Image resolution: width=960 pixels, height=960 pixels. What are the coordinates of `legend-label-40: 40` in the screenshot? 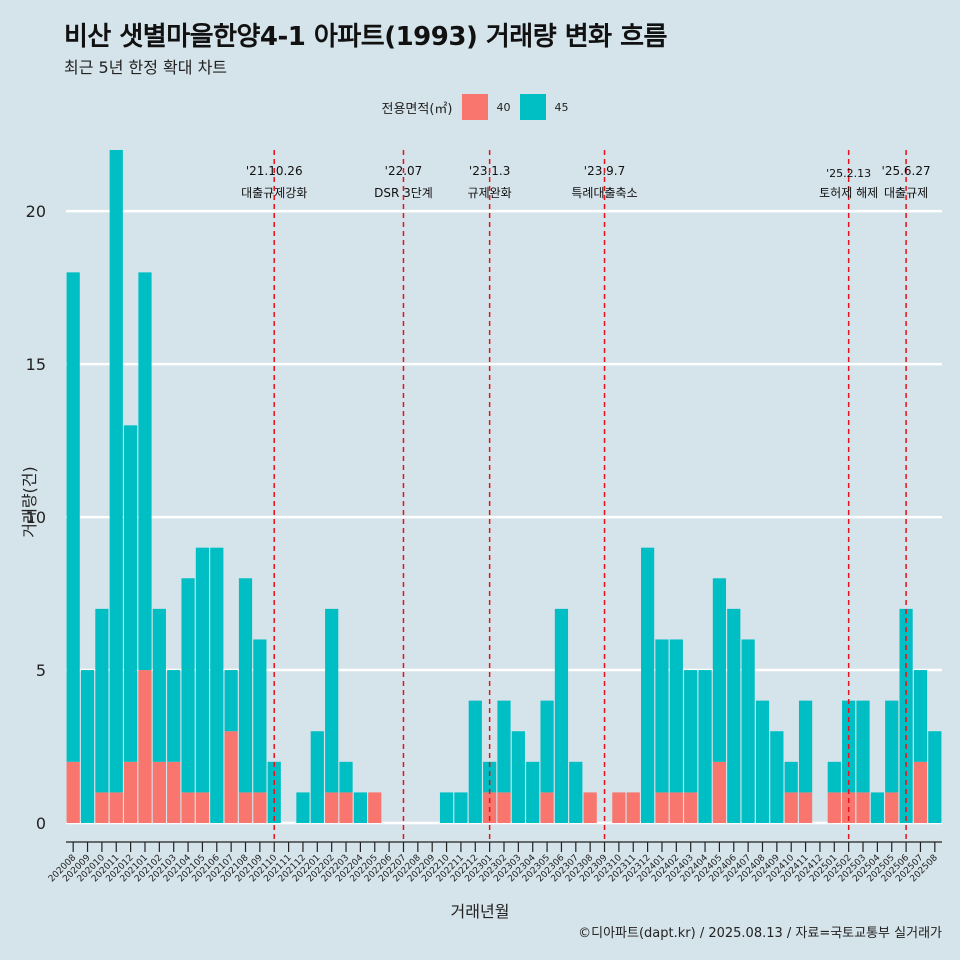 It's located at (503, 107).